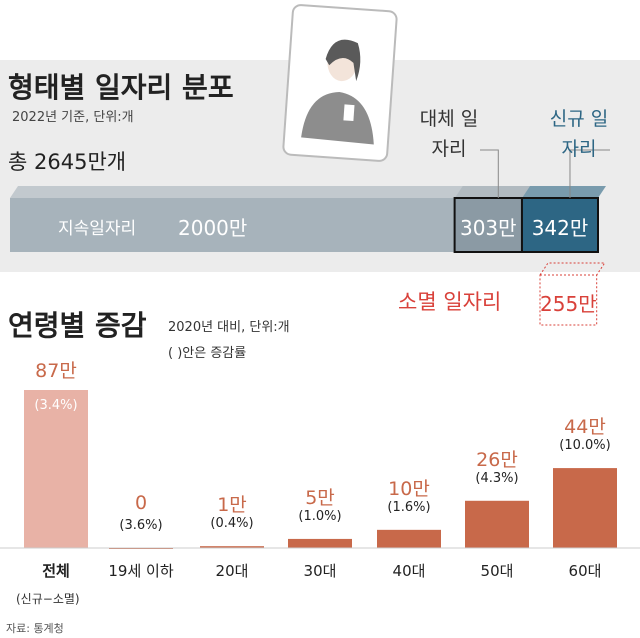  I want to click on value-label: 2000만, so click(213, 228).